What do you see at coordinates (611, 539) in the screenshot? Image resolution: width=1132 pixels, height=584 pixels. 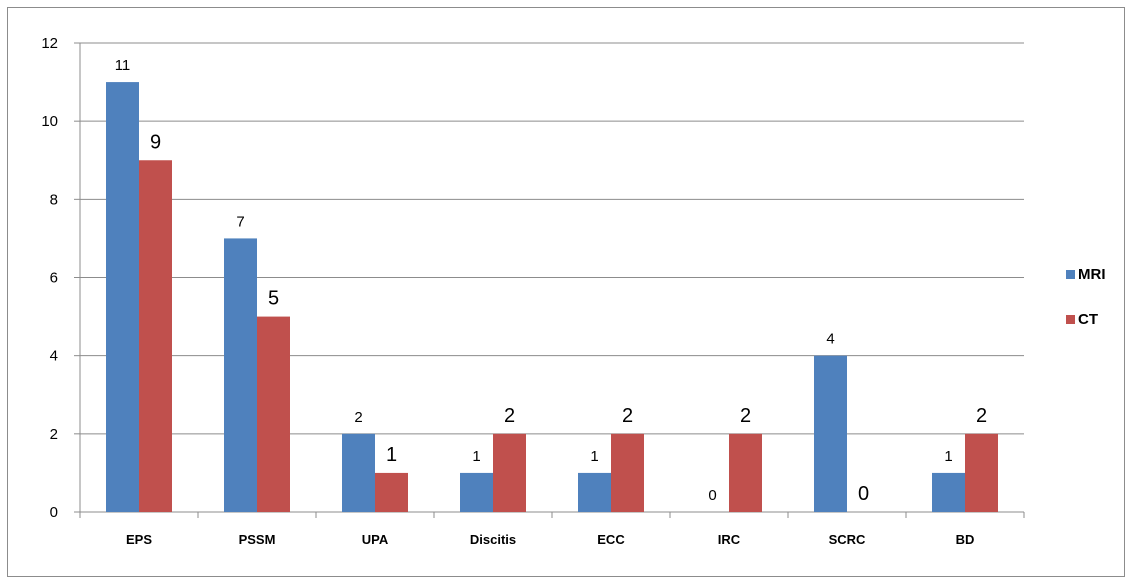 I see `x-category-label: ECC` at bounding box center [611, 539].